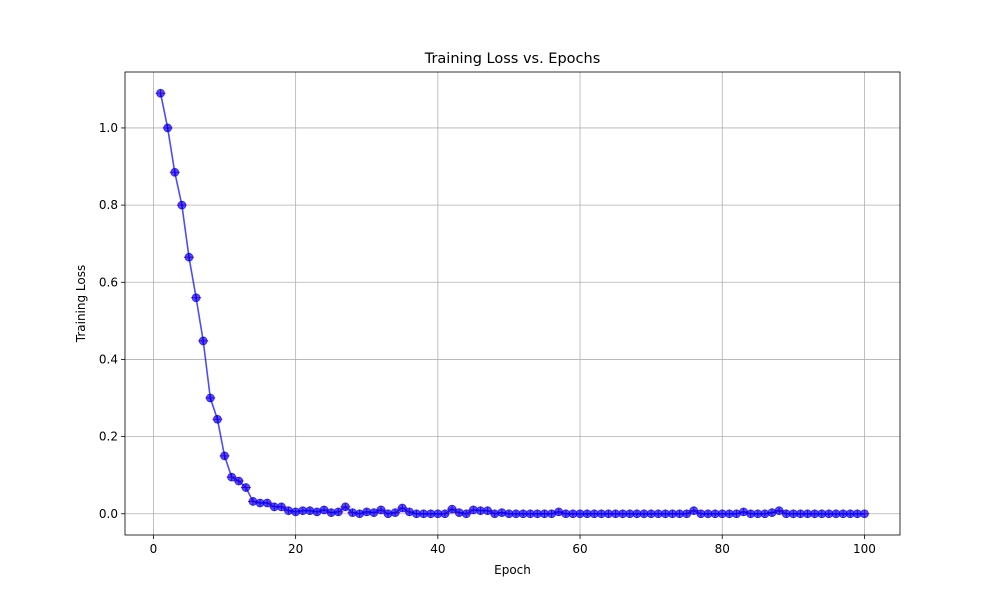 Image resolution: width=1000 pixels, height=600 pixels. I want to click on x-tick-label: 40, so click(437, 549).